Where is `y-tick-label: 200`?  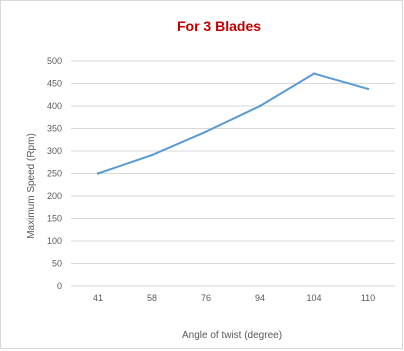
y-tick-label: 200 is located at coordinates (54, 196).